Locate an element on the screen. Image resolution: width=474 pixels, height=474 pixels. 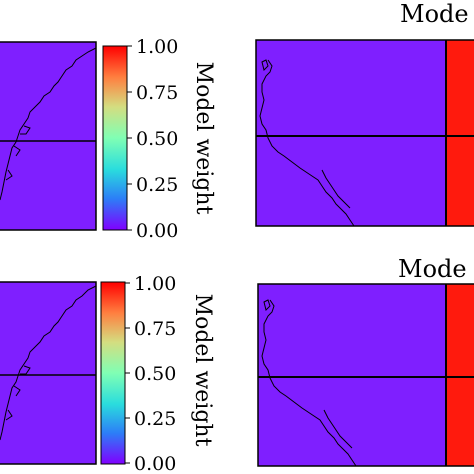
colorbar-top: 1.00 0.75 0.50 0.25 0.00 Model weight is located at coordinates (159, 139).